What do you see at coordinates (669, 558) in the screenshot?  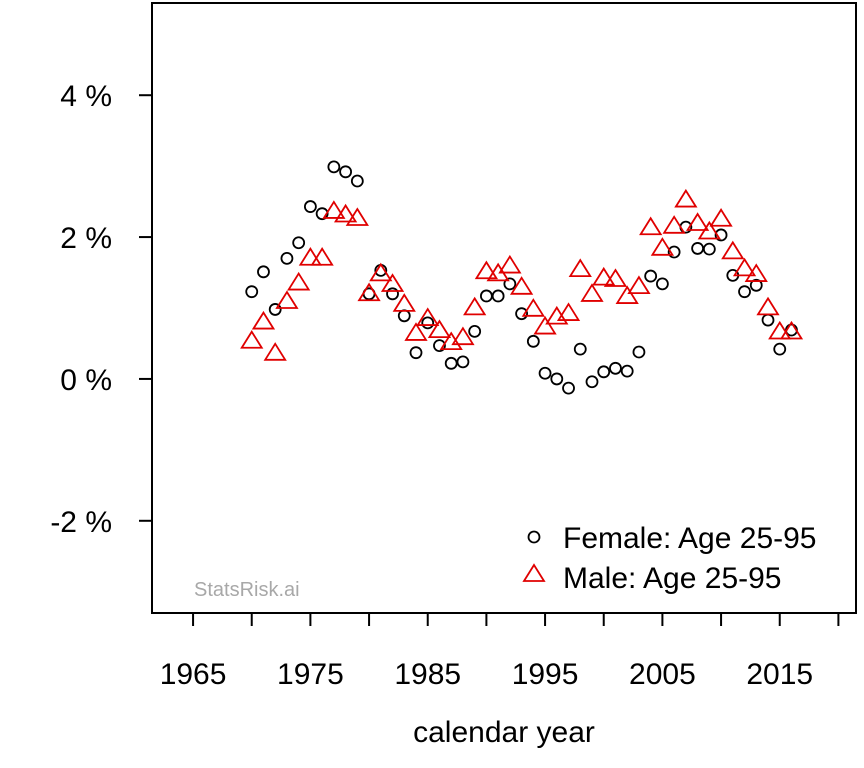 I see `legend: Female: Age 25-95 Male: Age 25-95` at bounding box center [669, 558].